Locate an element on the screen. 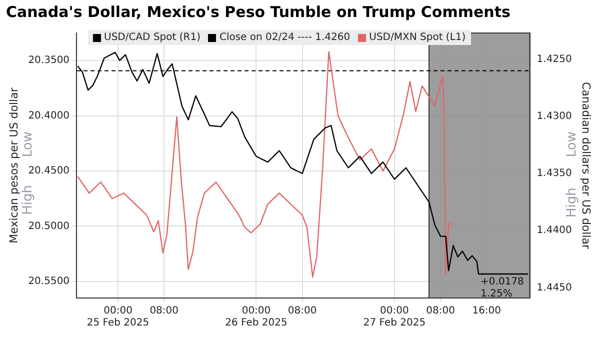 Image resolution: width=600 pixels, height=337 pixels. y2-tick-label: 1.4300 is located at coordinates (554, 116).